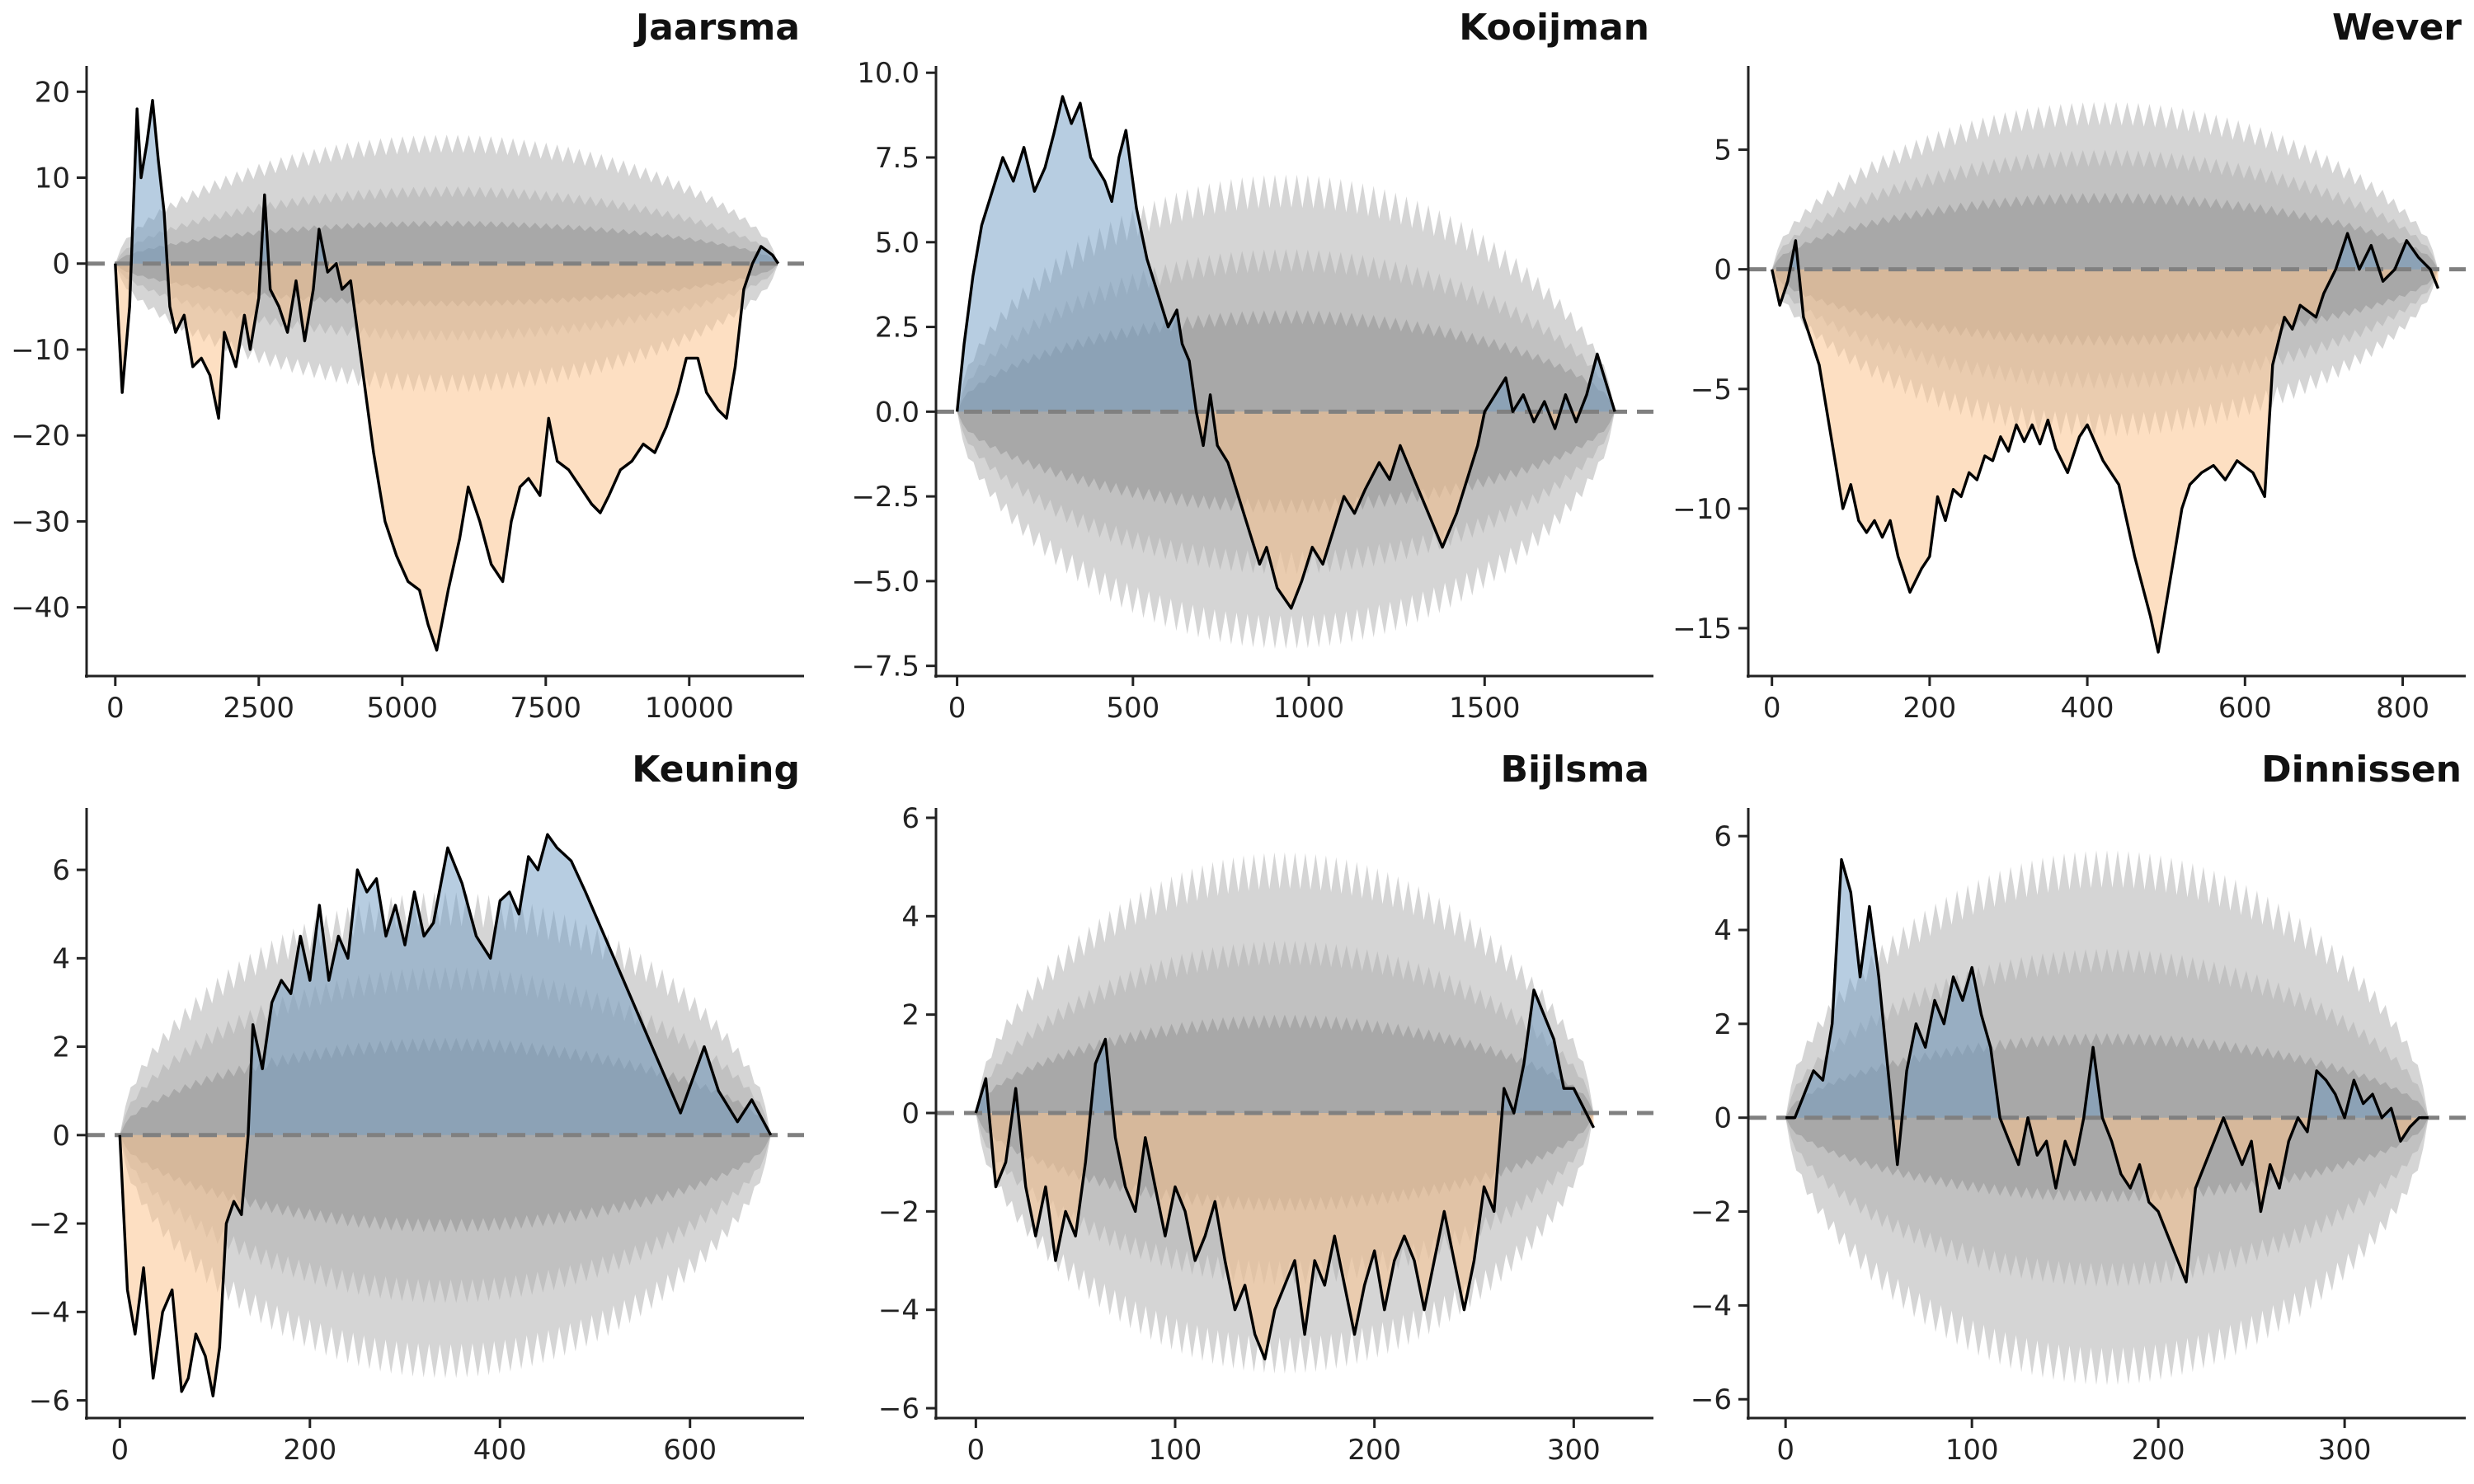 Image resolution: width=2474 pixels, height=1484 pixels. What do you see at coordinates (888, 73) in the screenshot?
I see `y-tick-label: 10.0` at bounding box center [888, 73].